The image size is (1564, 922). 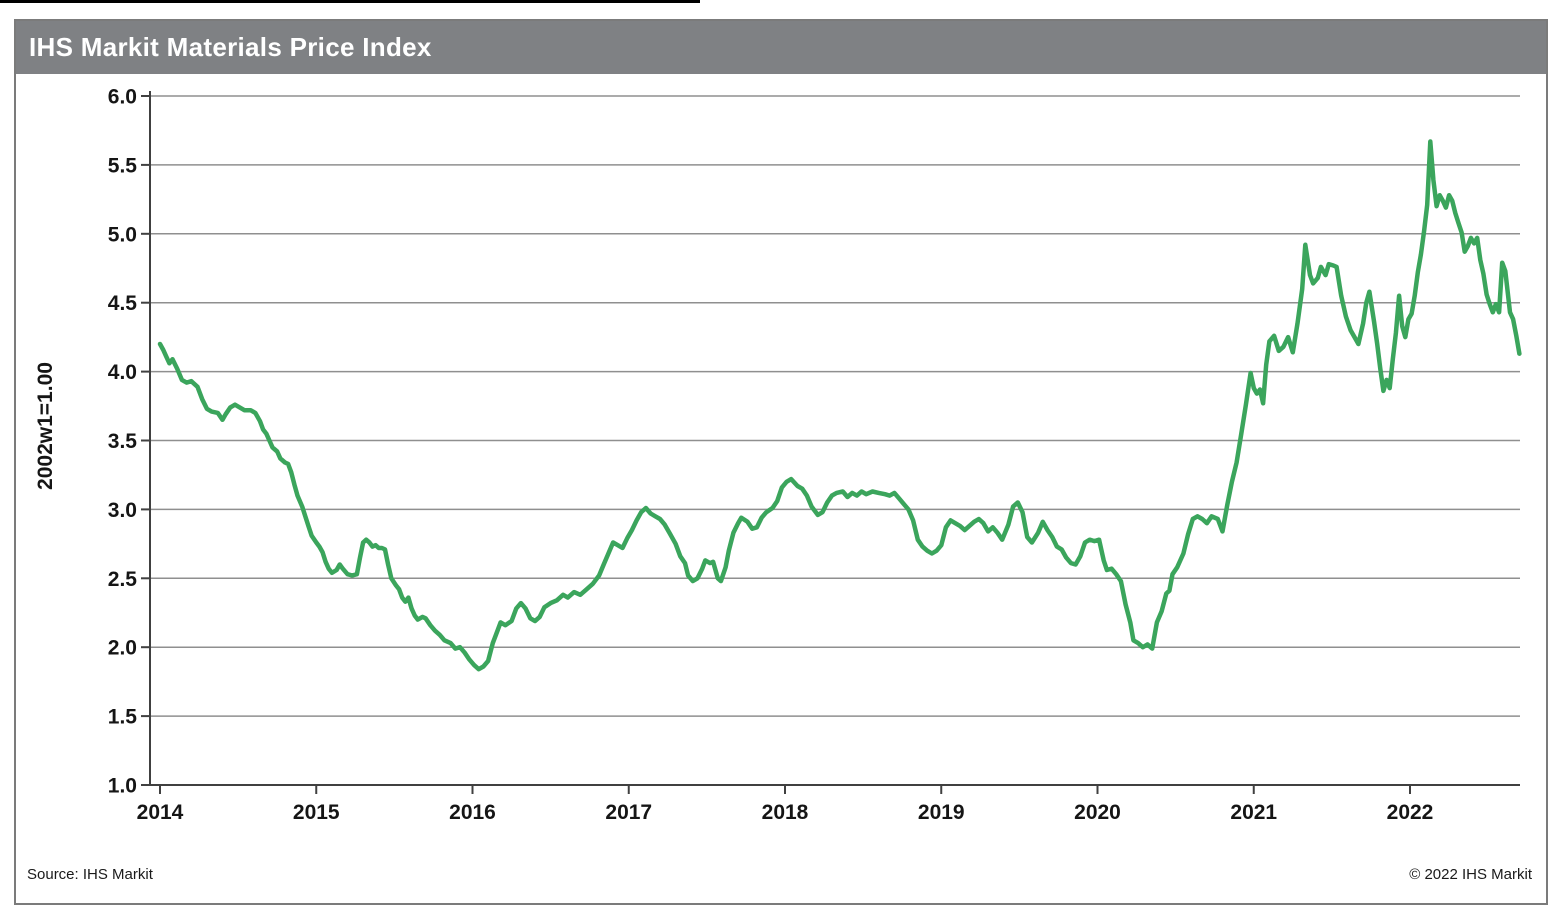 What do you see at coordinates (90, 874) in the screenshot?
I see `source-note: Source: IHS Markit` at bounding box center [90, 874].